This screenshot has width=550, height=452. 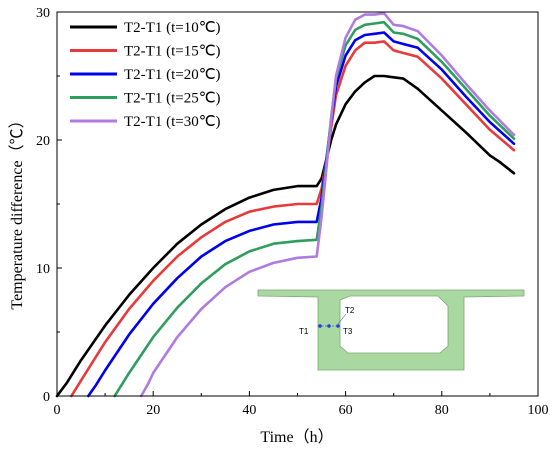 I want to click on y-tick-label: 0, so click(x=46, y=397).